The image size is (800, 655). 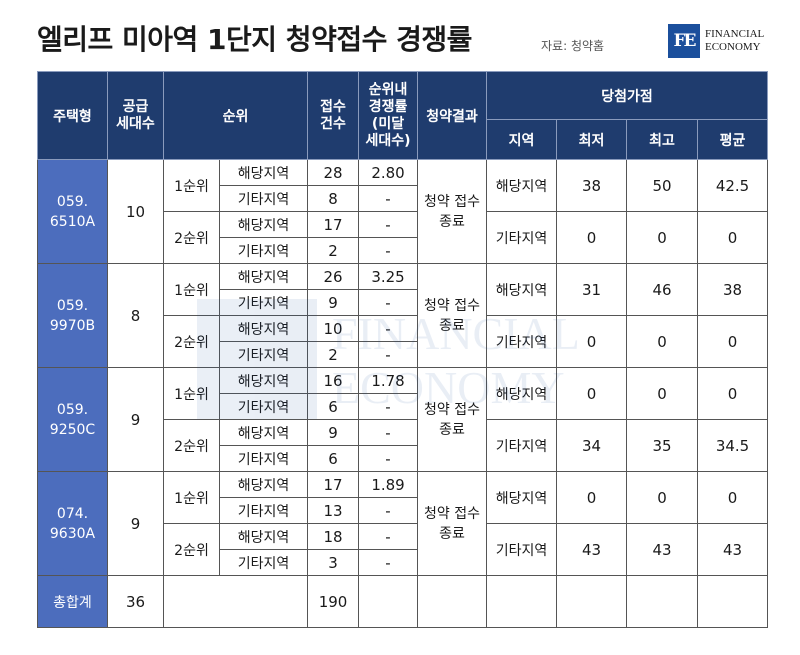 I want to click on applicants-cell: 28, so click(x=333, y=172).